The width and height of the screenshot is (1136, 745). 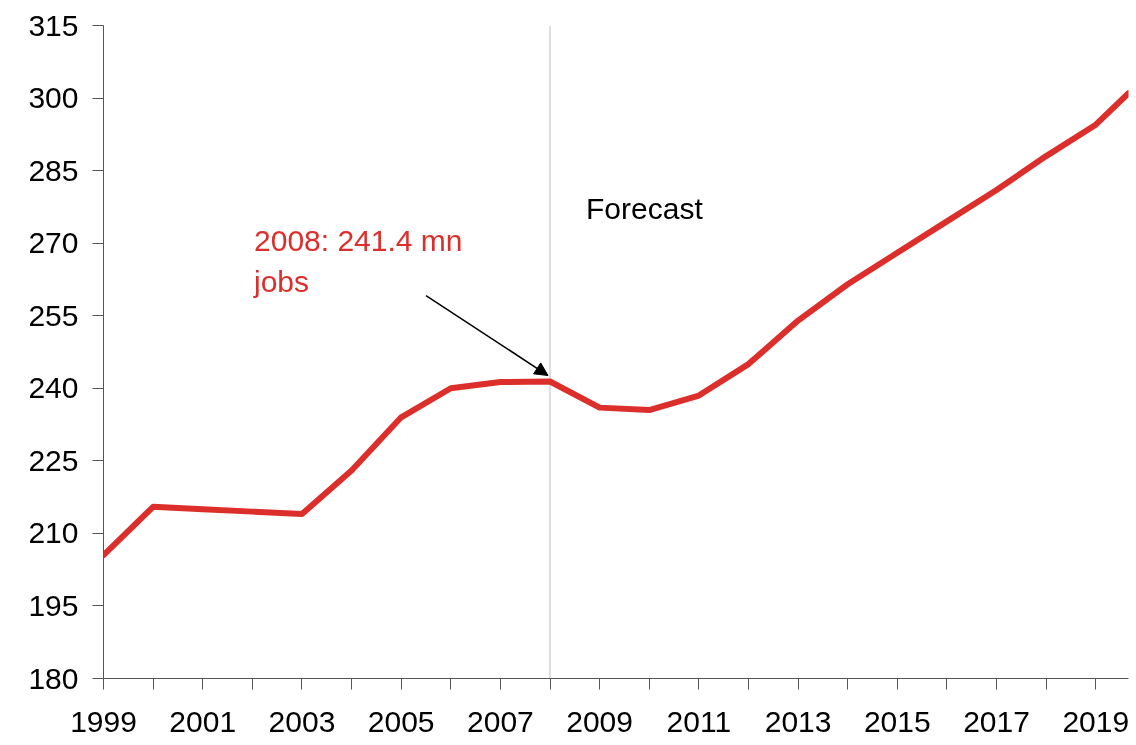 I want to click on y-tick-label: 210, so click(x=53, y=533).